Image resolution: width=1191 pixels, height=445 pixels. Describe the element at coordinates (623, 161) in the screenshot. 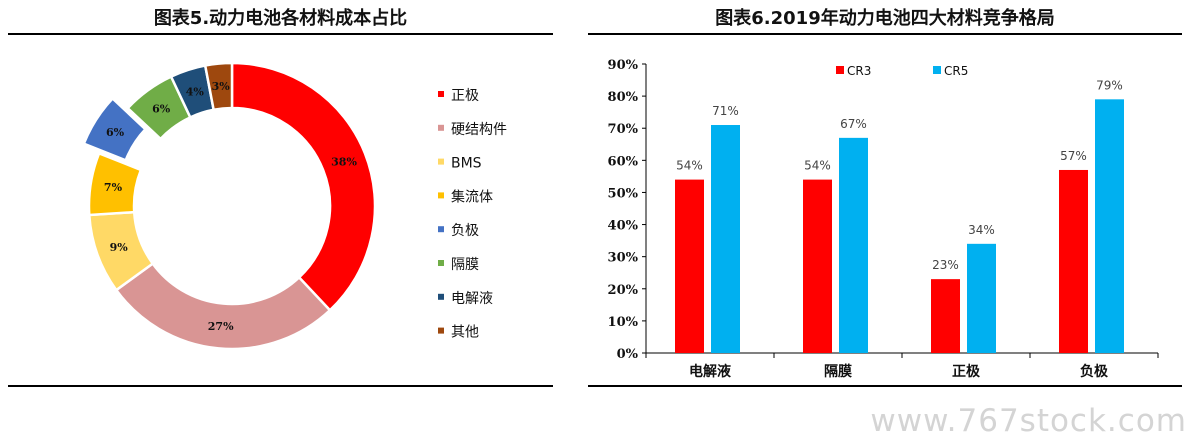

I see `y-tick-label-6: 60%` at that location.